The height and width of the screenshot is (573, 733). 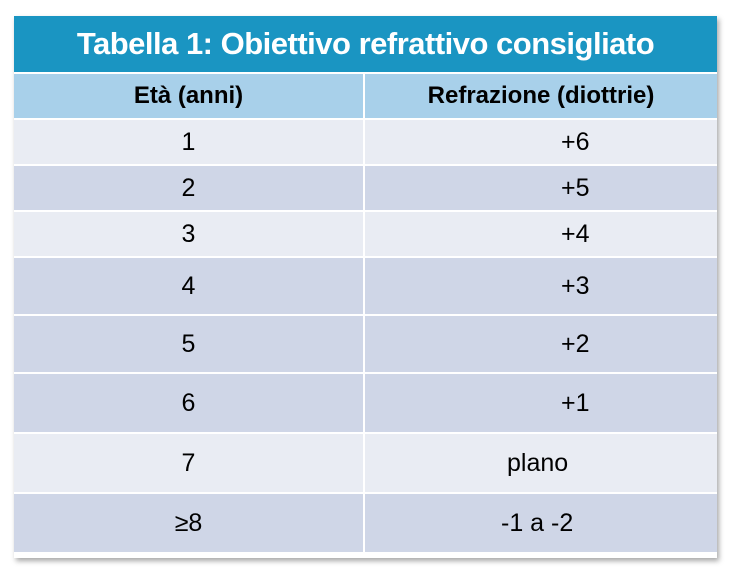 I want to click on table-row: 2 +5, so click(x=365, y=189).